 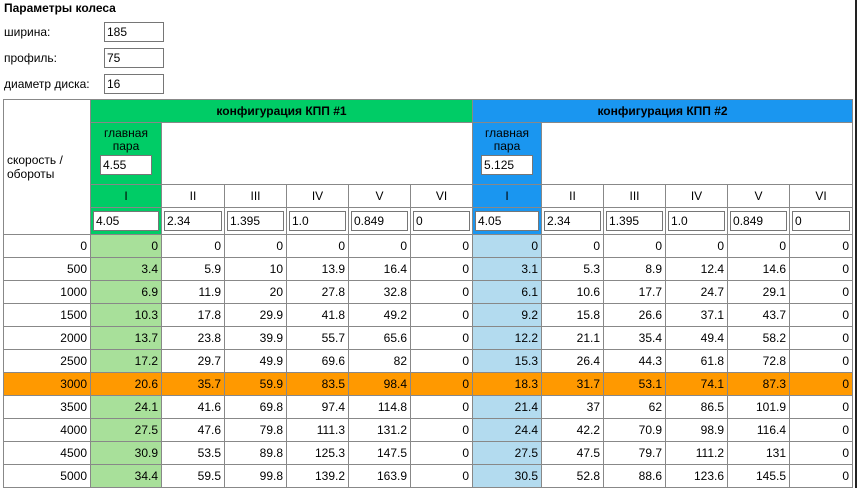 I want to click on gear-name: VI, so click(x=441, y=196).